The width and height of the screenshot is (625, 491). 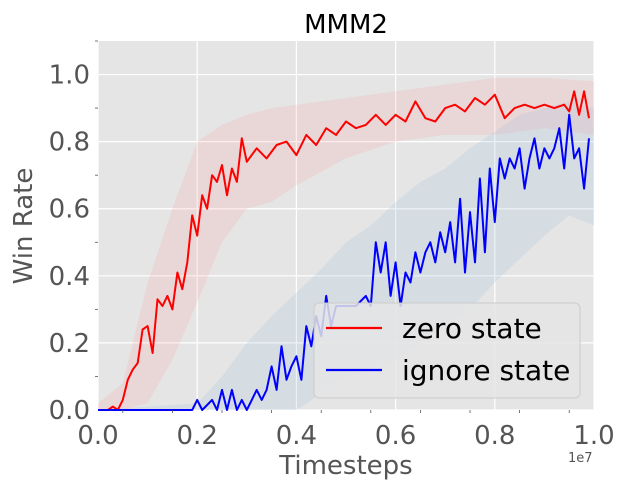 What do you see at coordinates (593, 436) in the screenshot?
I see `x-tick-label: 1.0` at bounding box center [593, 436].